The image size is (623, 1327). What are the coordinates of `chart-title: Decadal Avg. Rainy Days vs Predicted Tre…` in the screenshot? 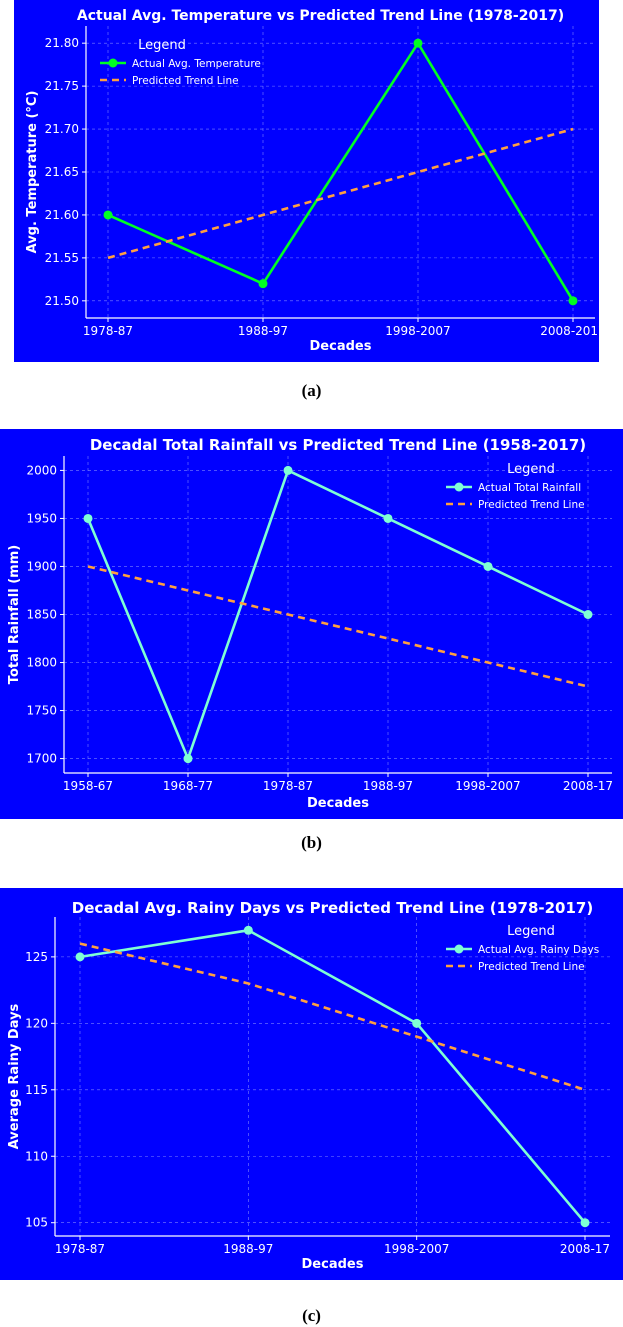 It's located at (332, 908).